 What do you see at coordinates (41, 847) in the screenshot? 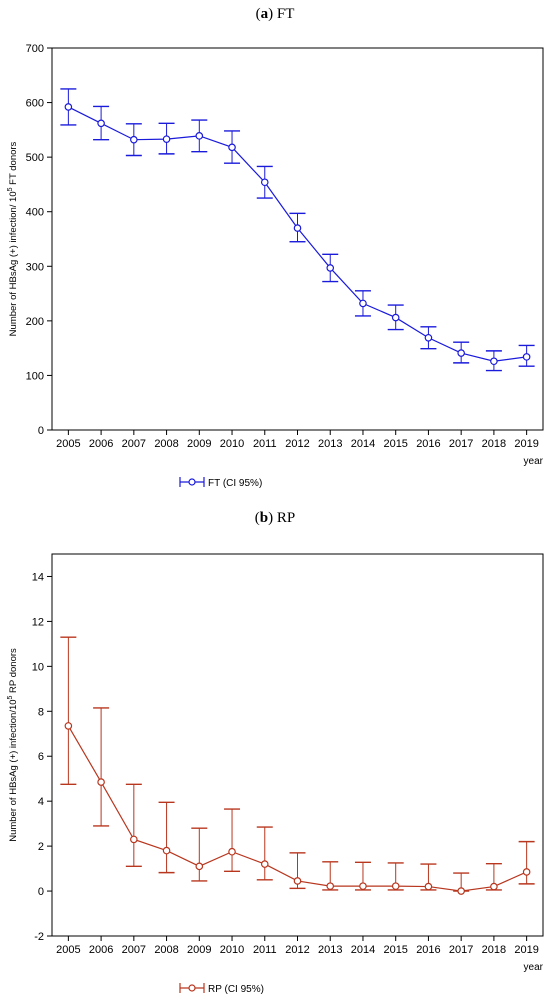
I see `y-tick-label: 2` at bounding box center [41, 847].